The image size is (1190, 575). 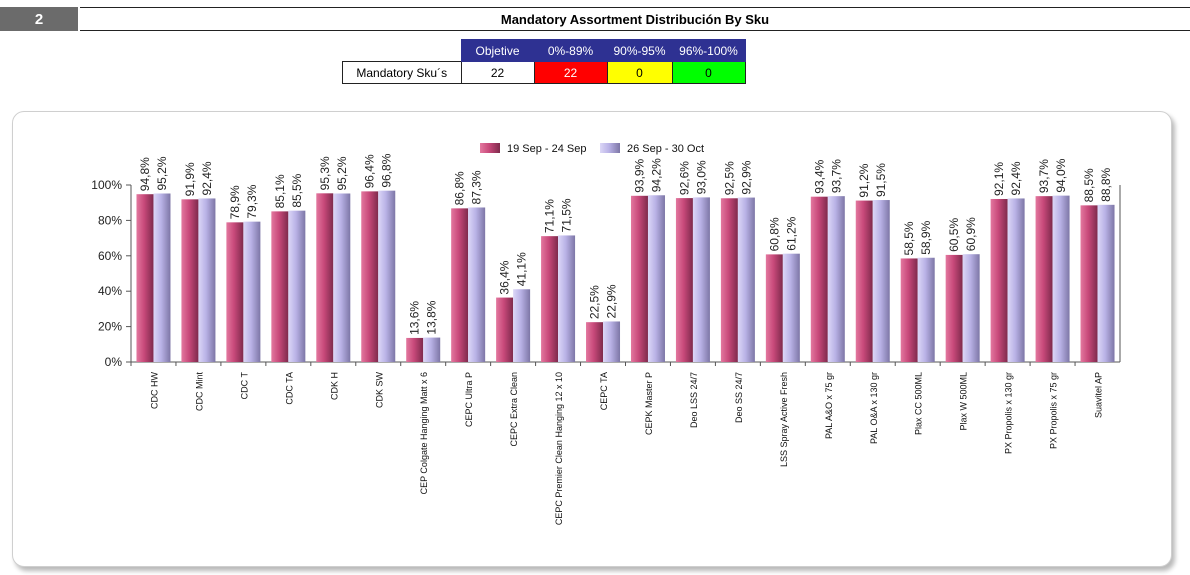 I want to click on section-number: 2, so click(x=39, y=19).